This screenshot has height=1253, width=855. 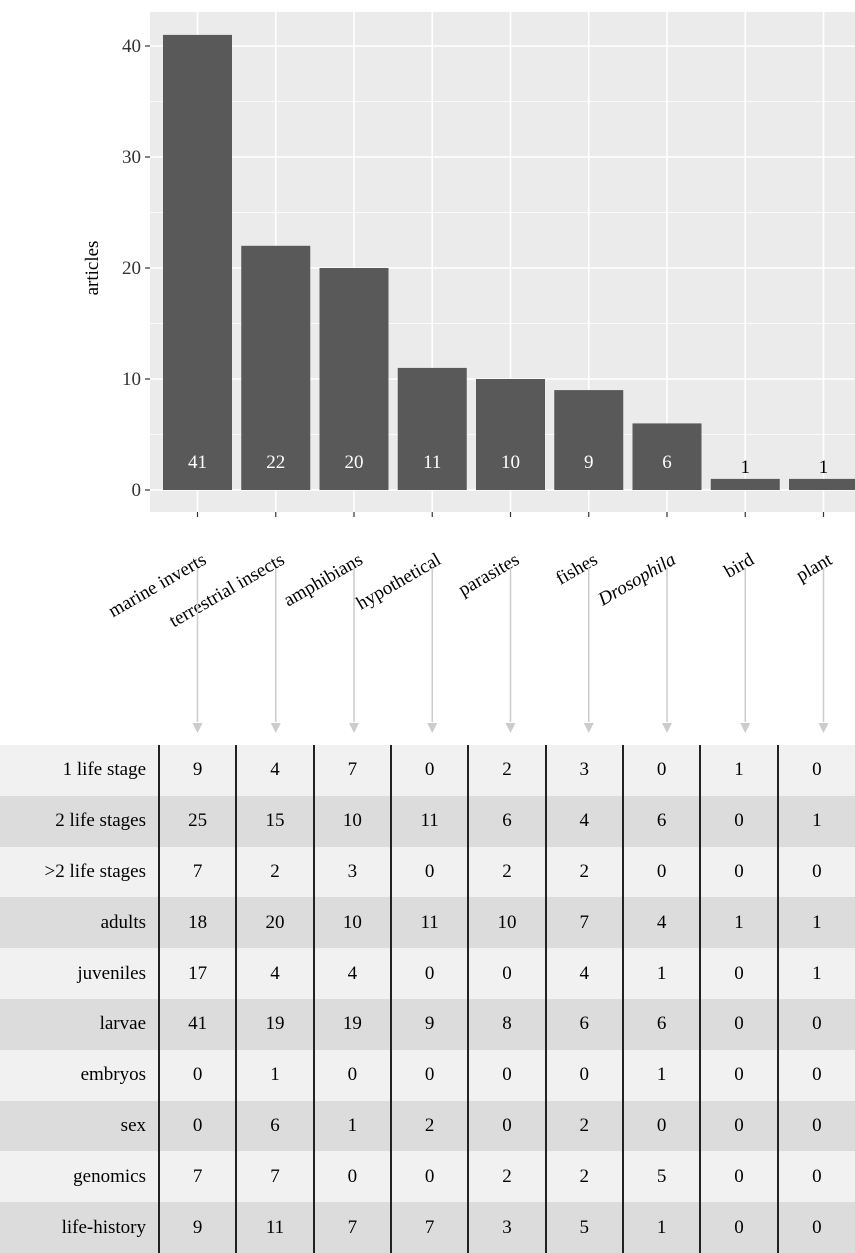 I want to click on table-cell: 41, so click(x=197, y=1024).